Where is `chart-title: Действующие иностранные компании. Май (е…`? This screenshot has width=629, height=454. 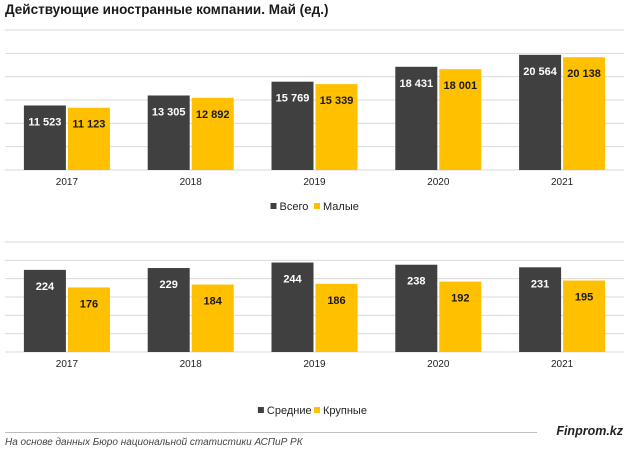
chart-title: Действующие иностранные компании. Май (е… is located at coordinates (167, 9).